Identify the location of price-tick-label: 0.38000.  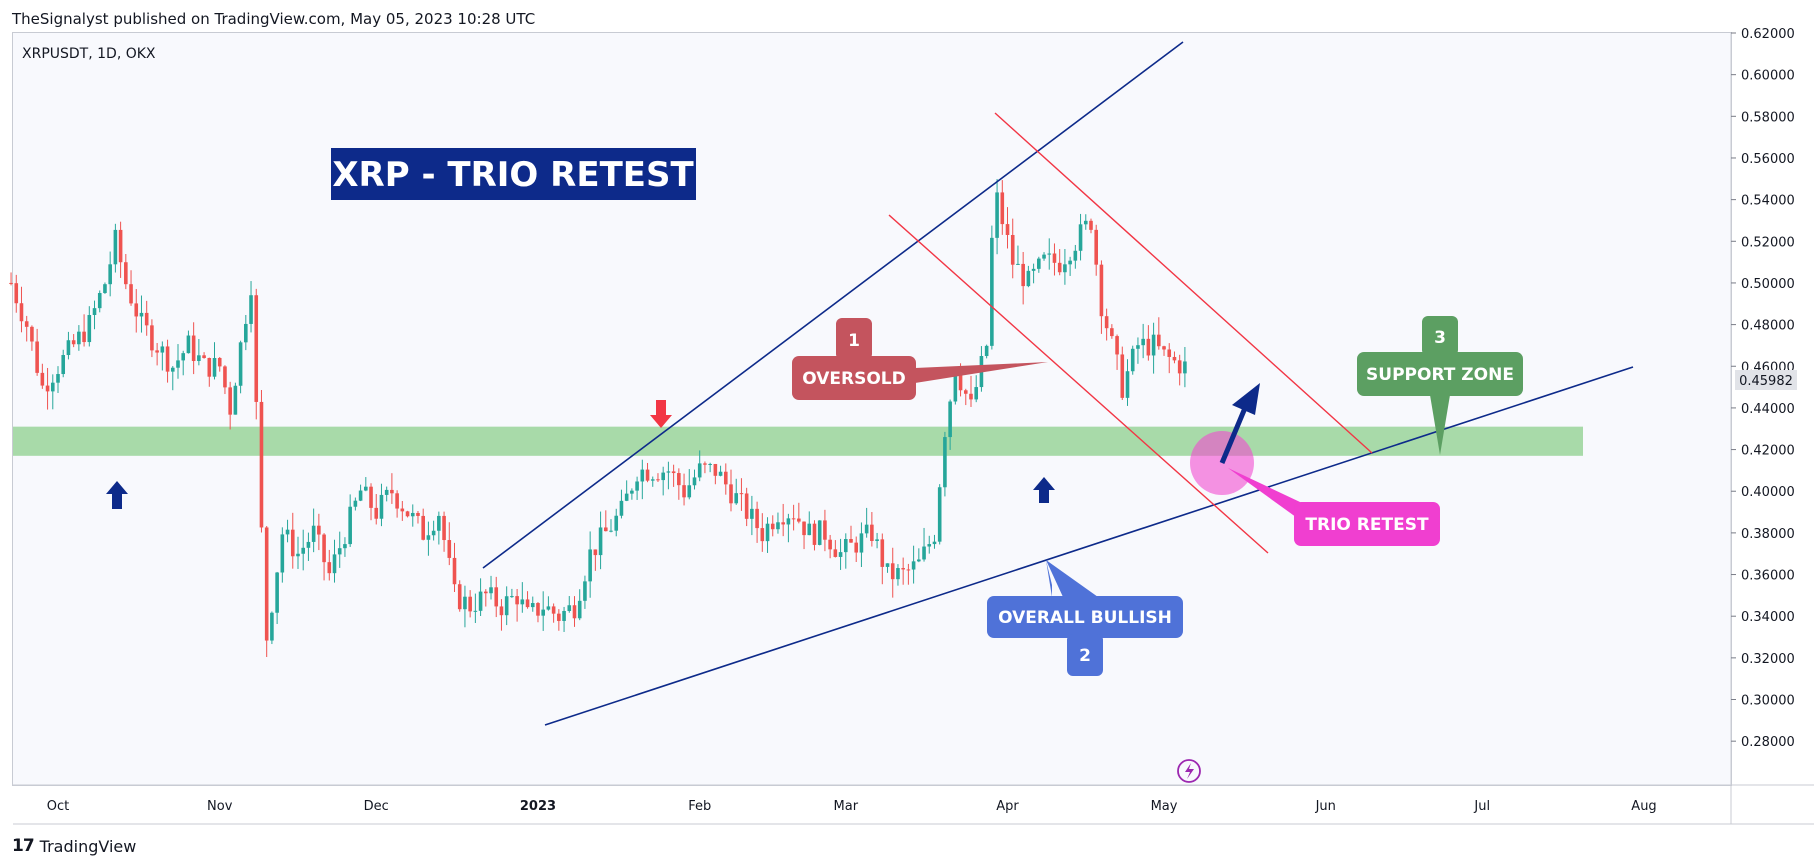
(1768, 534).